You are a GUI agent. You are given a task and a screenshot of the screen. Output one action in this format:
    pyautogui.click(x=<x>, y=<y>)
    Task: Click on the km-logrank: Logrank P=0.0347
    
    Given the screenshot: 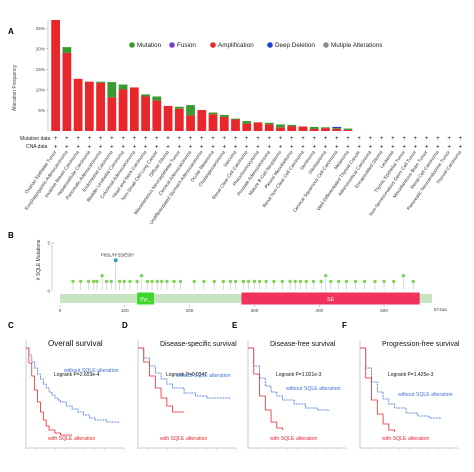 What is the action you would take?
    pyautogui.click(x=186, y=375)
    